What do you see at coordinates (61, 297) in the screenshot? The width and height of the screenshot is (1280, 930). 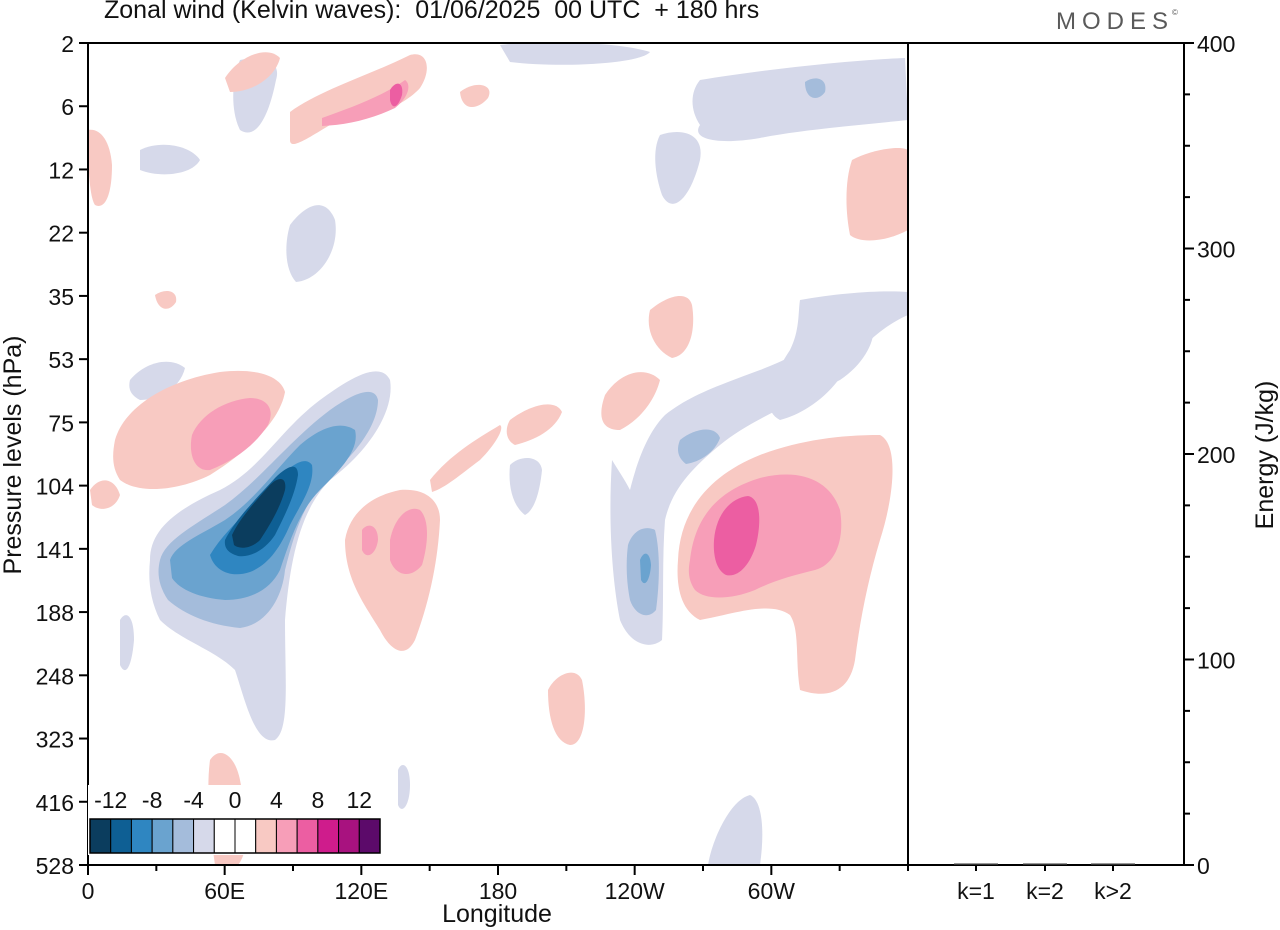 I see `y-tick-label: 35` at bounding box center [61, 297].